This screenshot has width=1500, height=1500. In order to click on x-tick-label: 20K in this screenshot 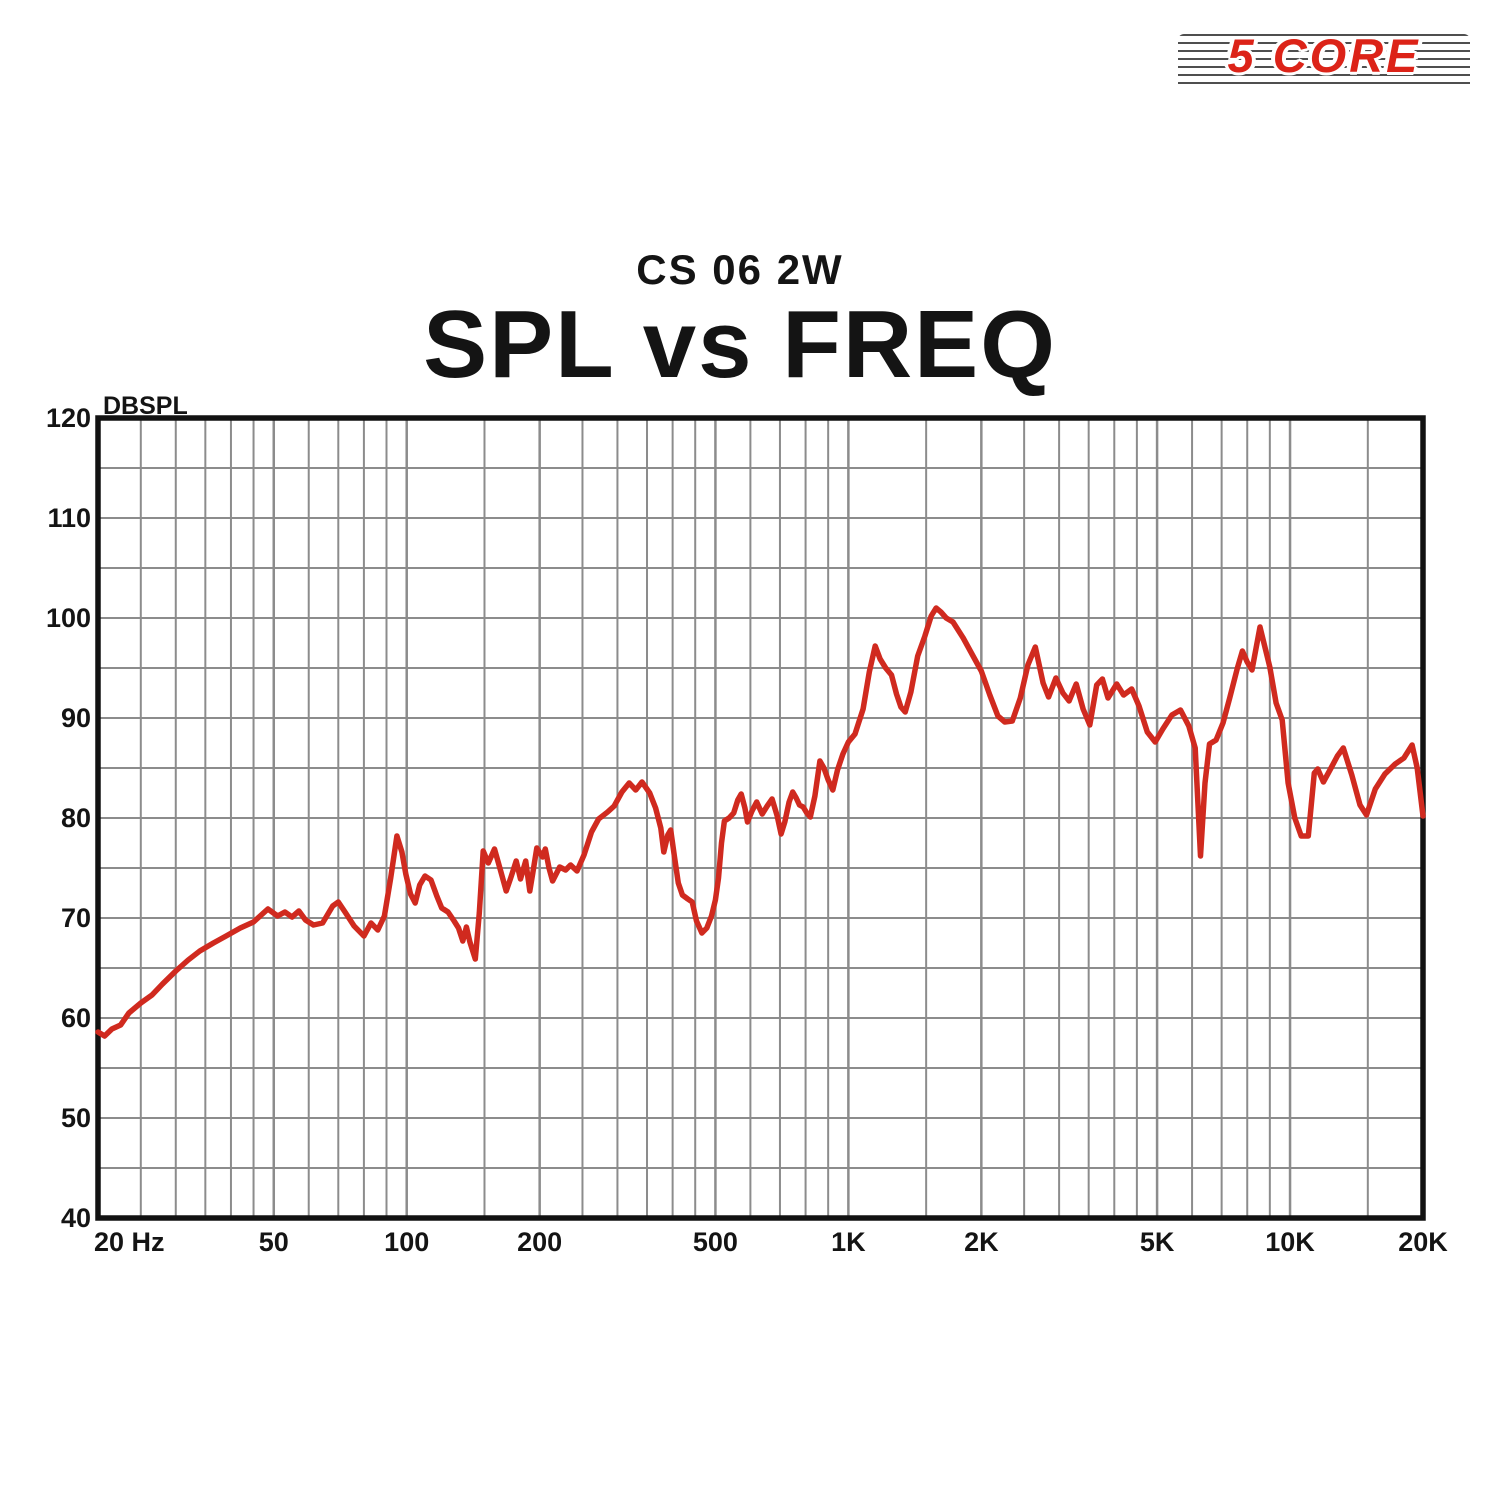, I will do `click(1423, 1242)`.